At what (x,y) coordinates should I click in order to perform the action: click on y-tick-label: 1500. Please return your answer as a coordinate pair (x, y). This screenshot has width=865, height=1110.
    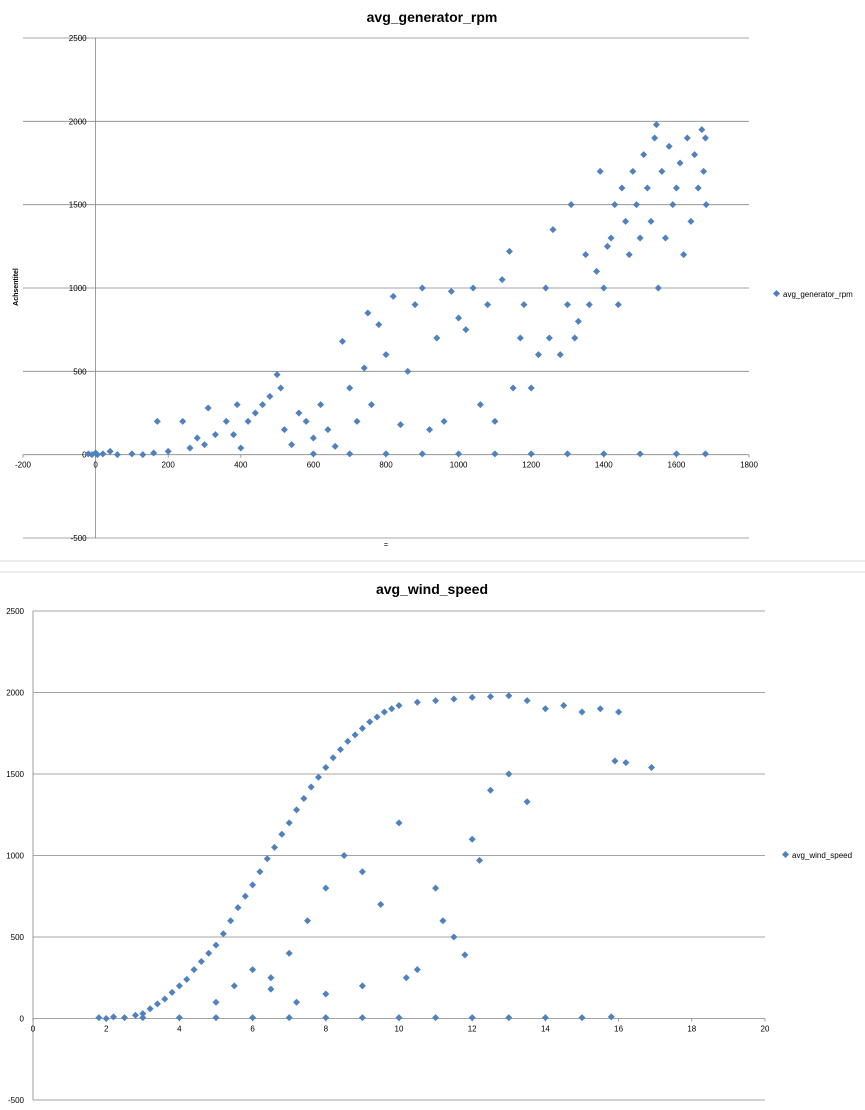
    Looking at the image, I should click on (78, 205).